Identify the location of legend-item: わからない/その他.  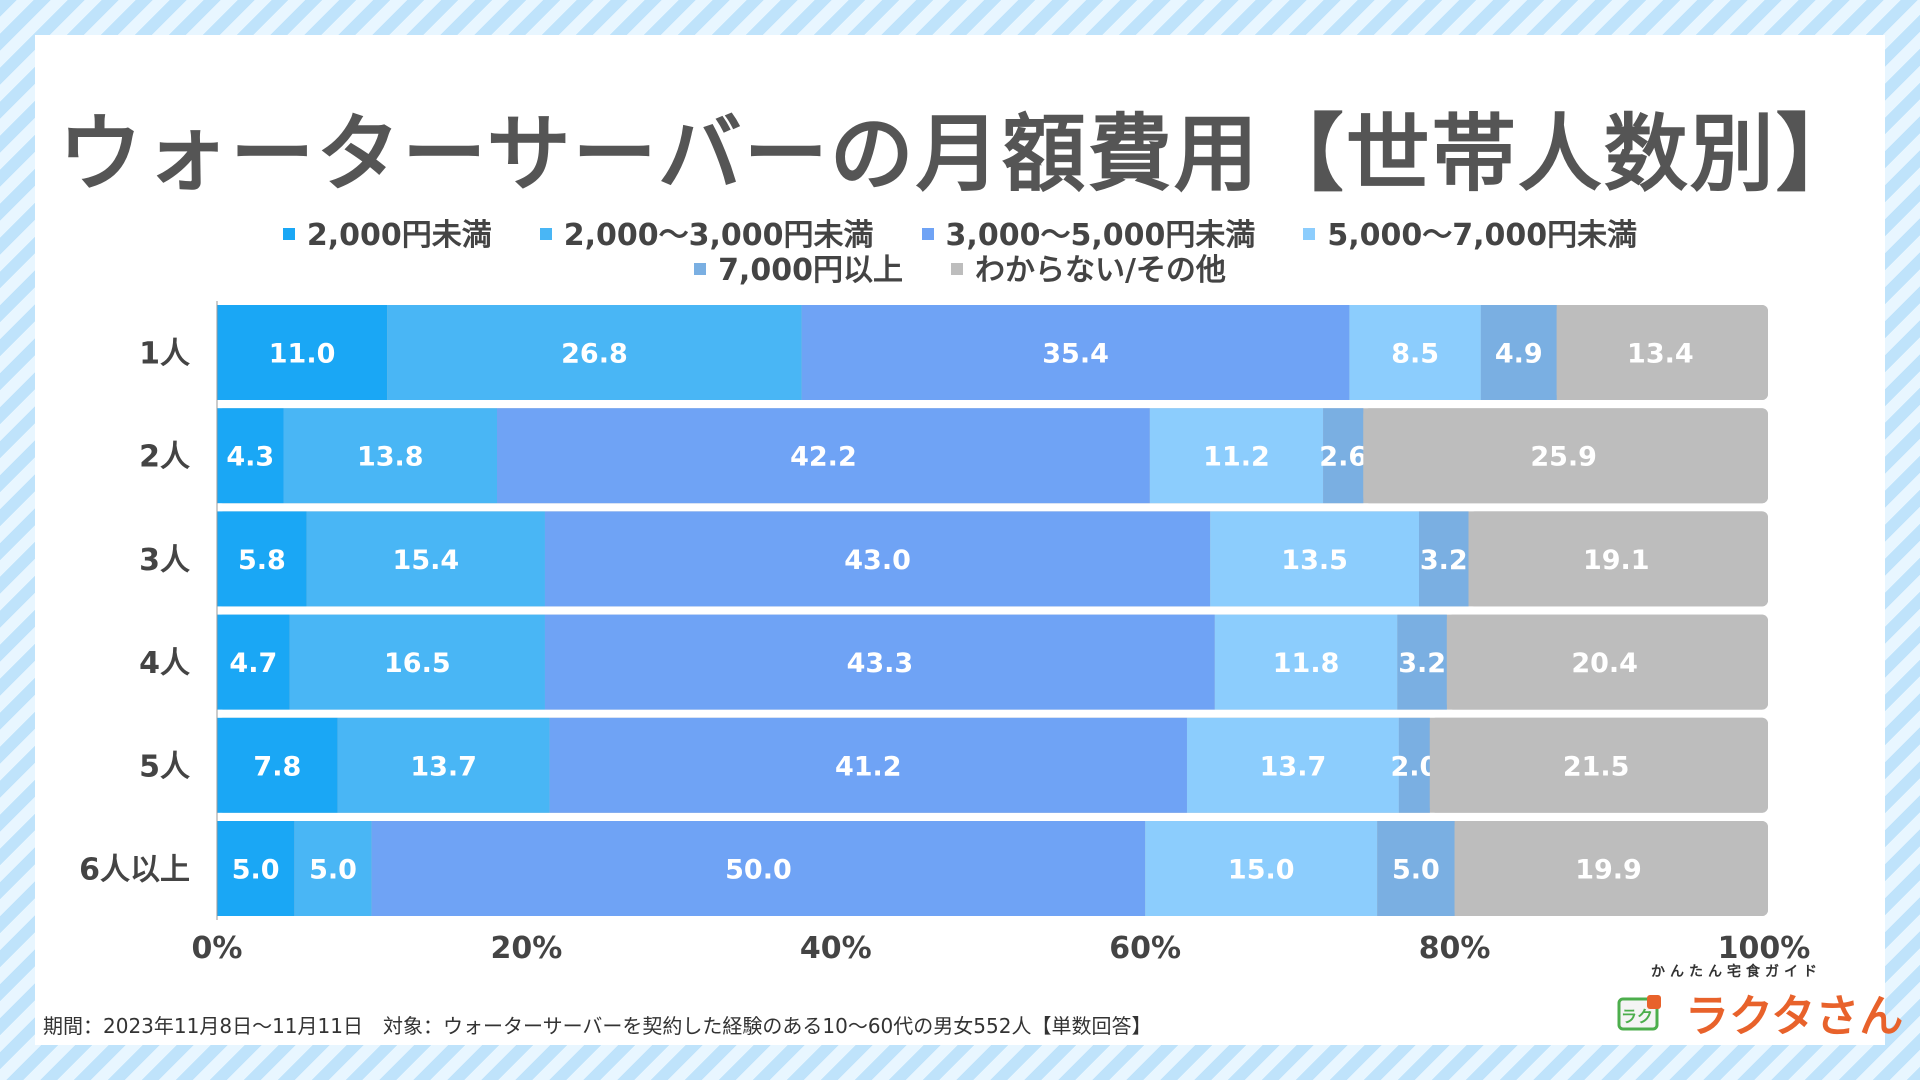
(1088, 267).